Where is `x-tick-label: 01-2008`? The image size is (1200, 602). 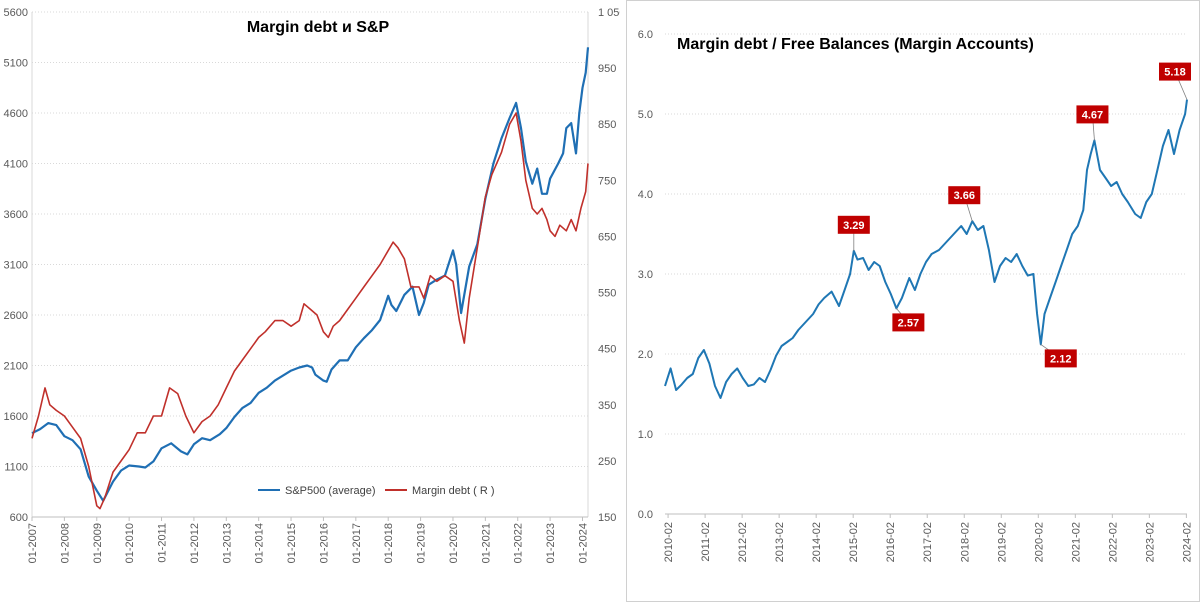
x-tick-label: 01-2008 is located at coordinates (65, 543).